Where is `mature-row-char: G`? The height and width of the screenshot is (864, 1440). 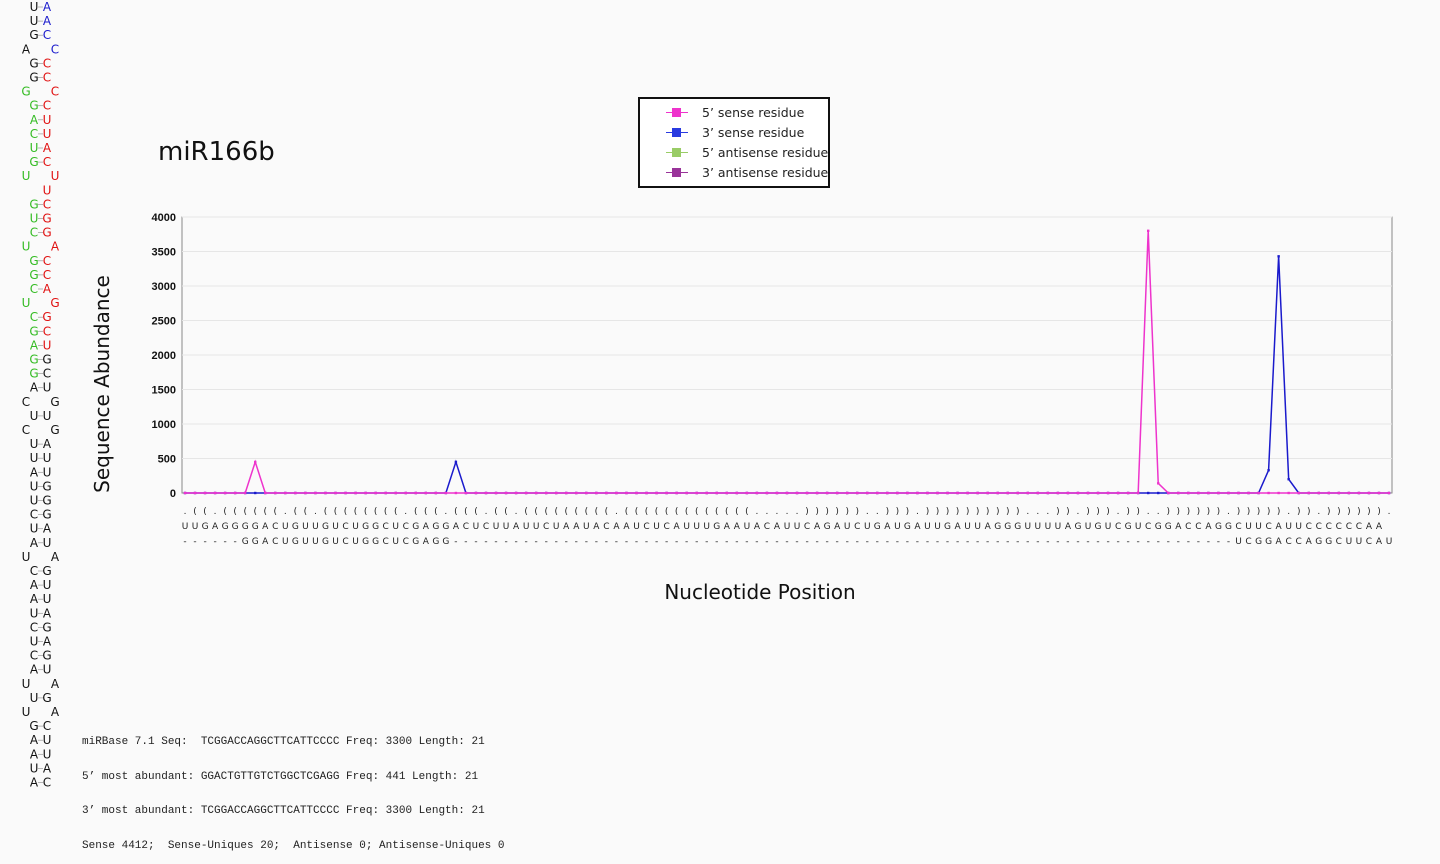 mature-row-char: G is located at coordinates (1318, 542).